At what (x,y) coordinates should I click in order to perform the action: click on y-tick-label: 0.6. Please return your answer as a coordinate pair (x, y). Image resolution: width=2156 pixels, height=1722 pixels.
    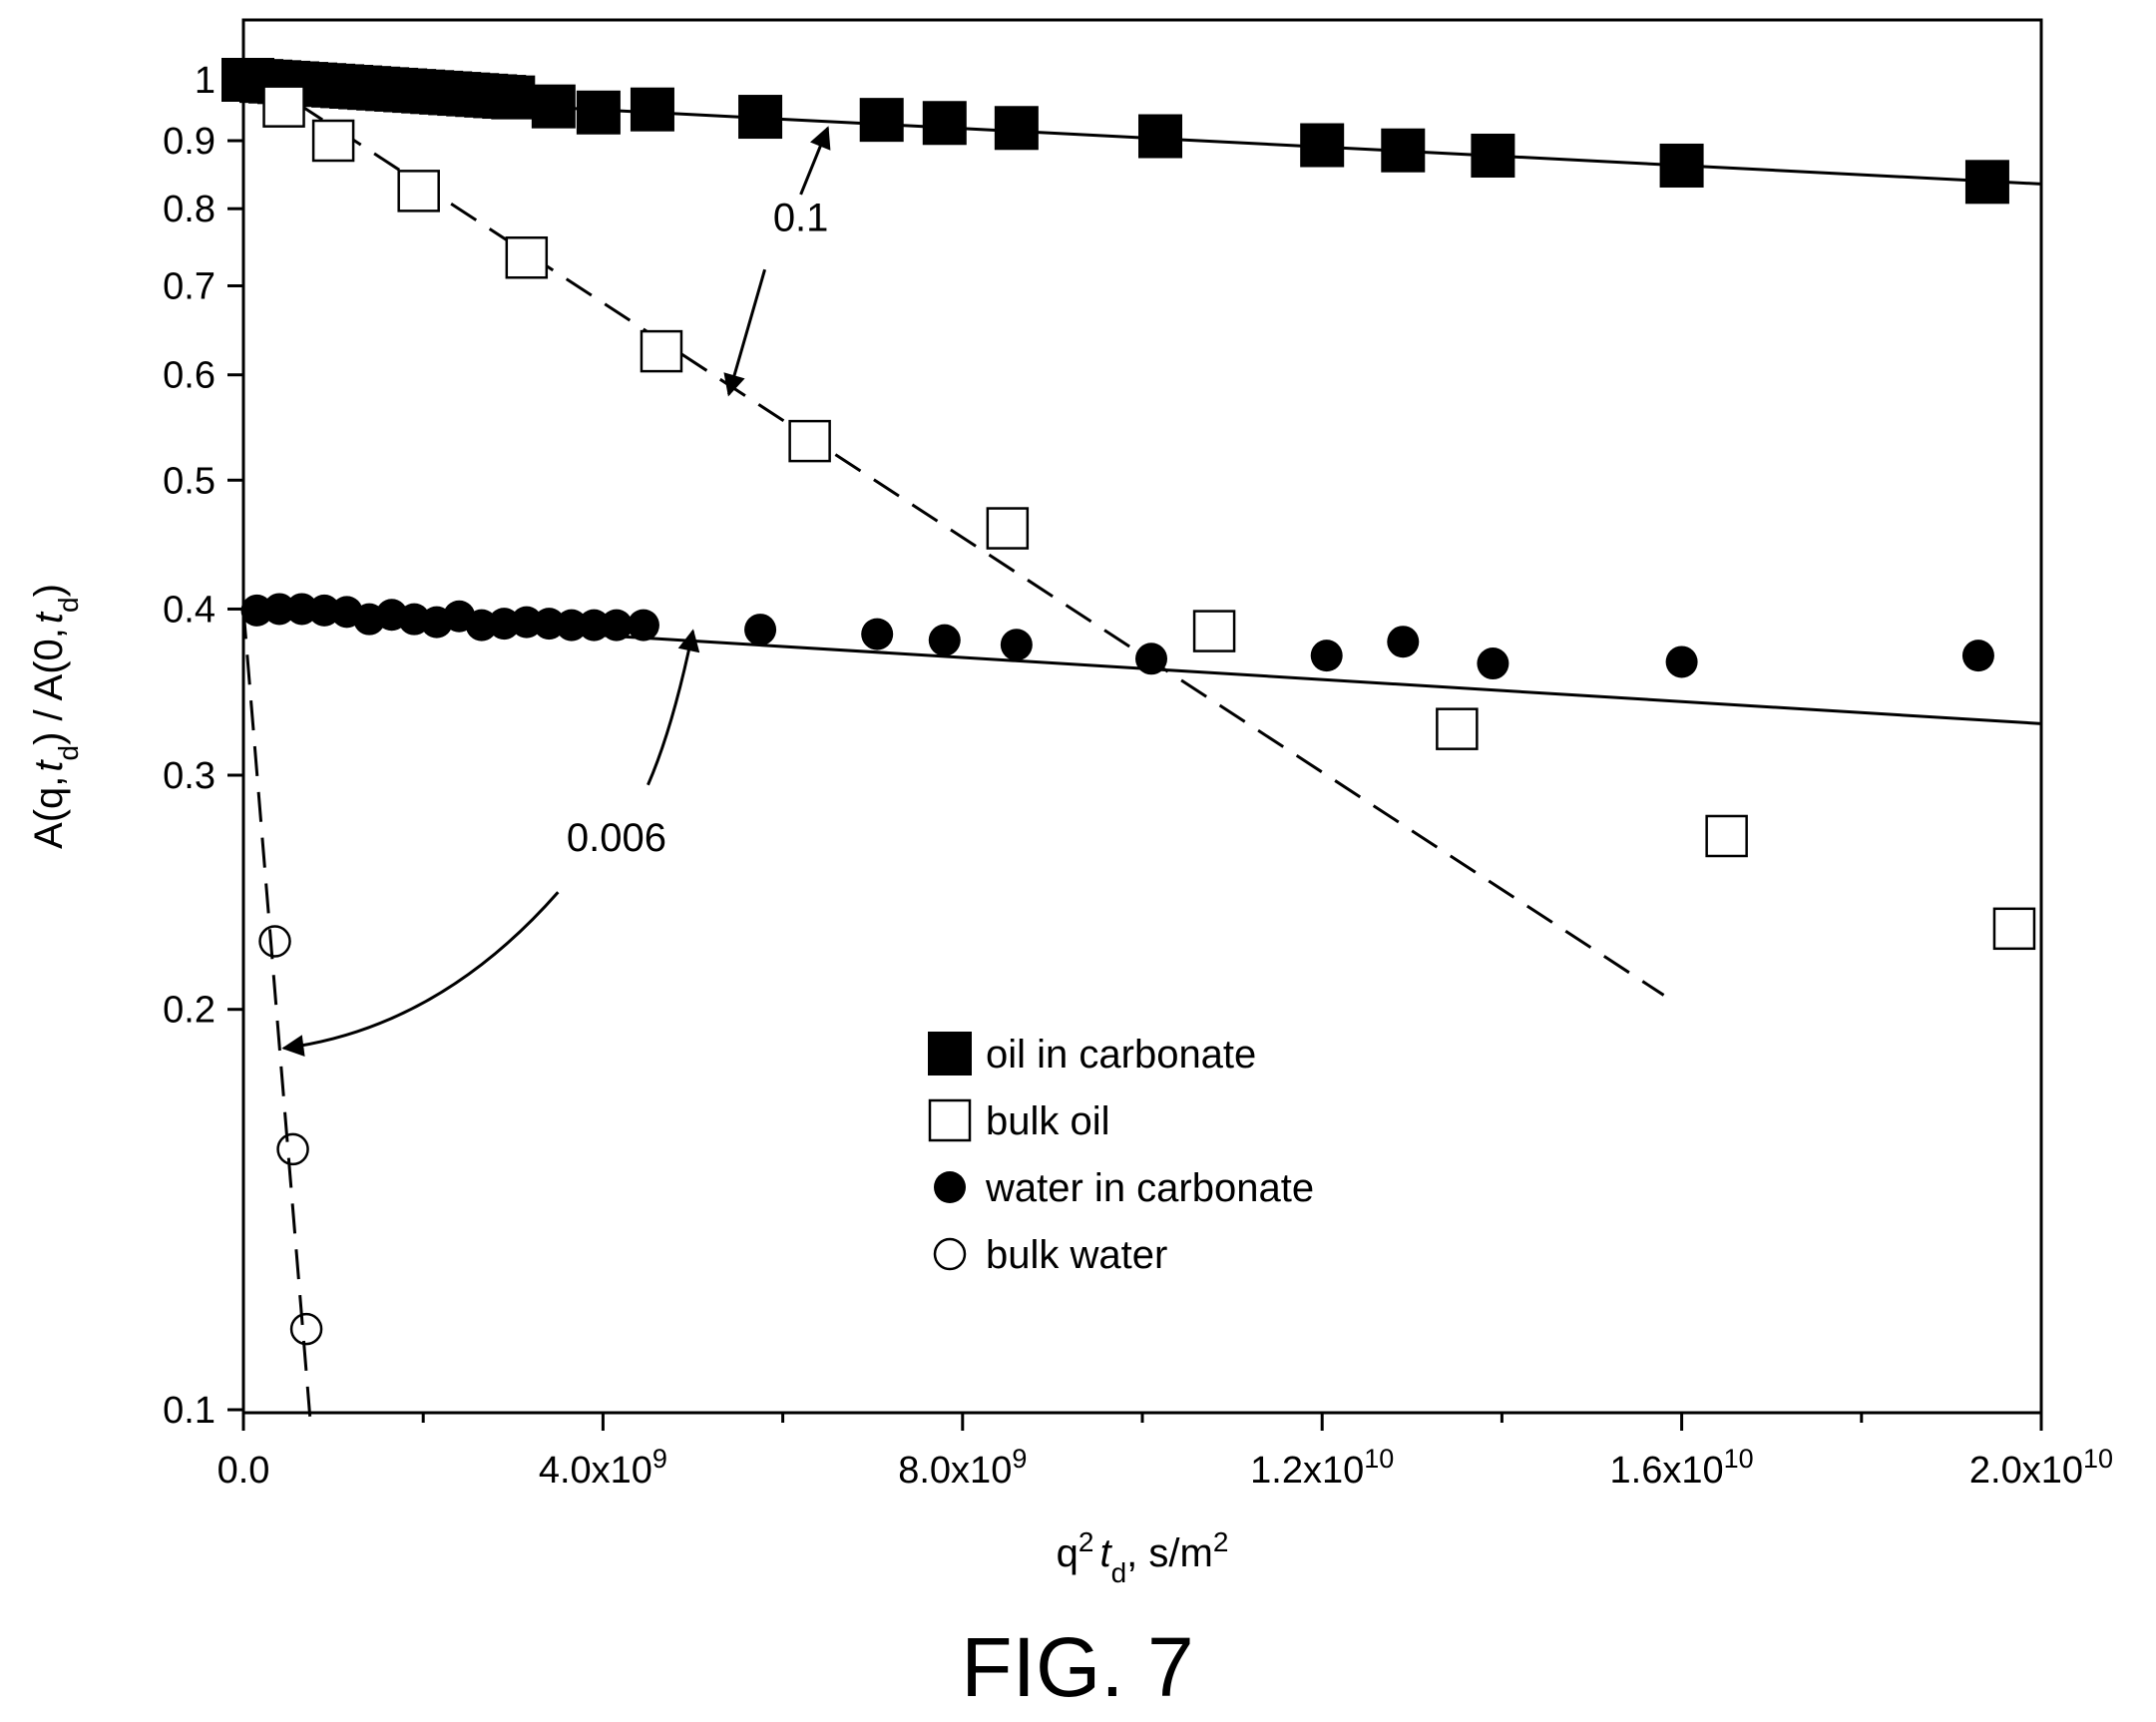
    Looking at the image, I should click on (189, 376).